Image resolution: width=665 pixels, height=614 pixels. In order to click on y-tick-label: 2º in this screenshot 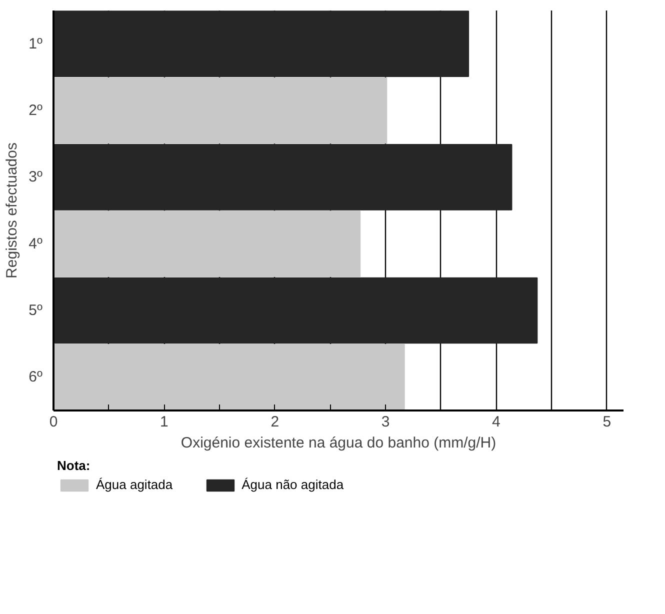, I will do `click(36, 110)`.